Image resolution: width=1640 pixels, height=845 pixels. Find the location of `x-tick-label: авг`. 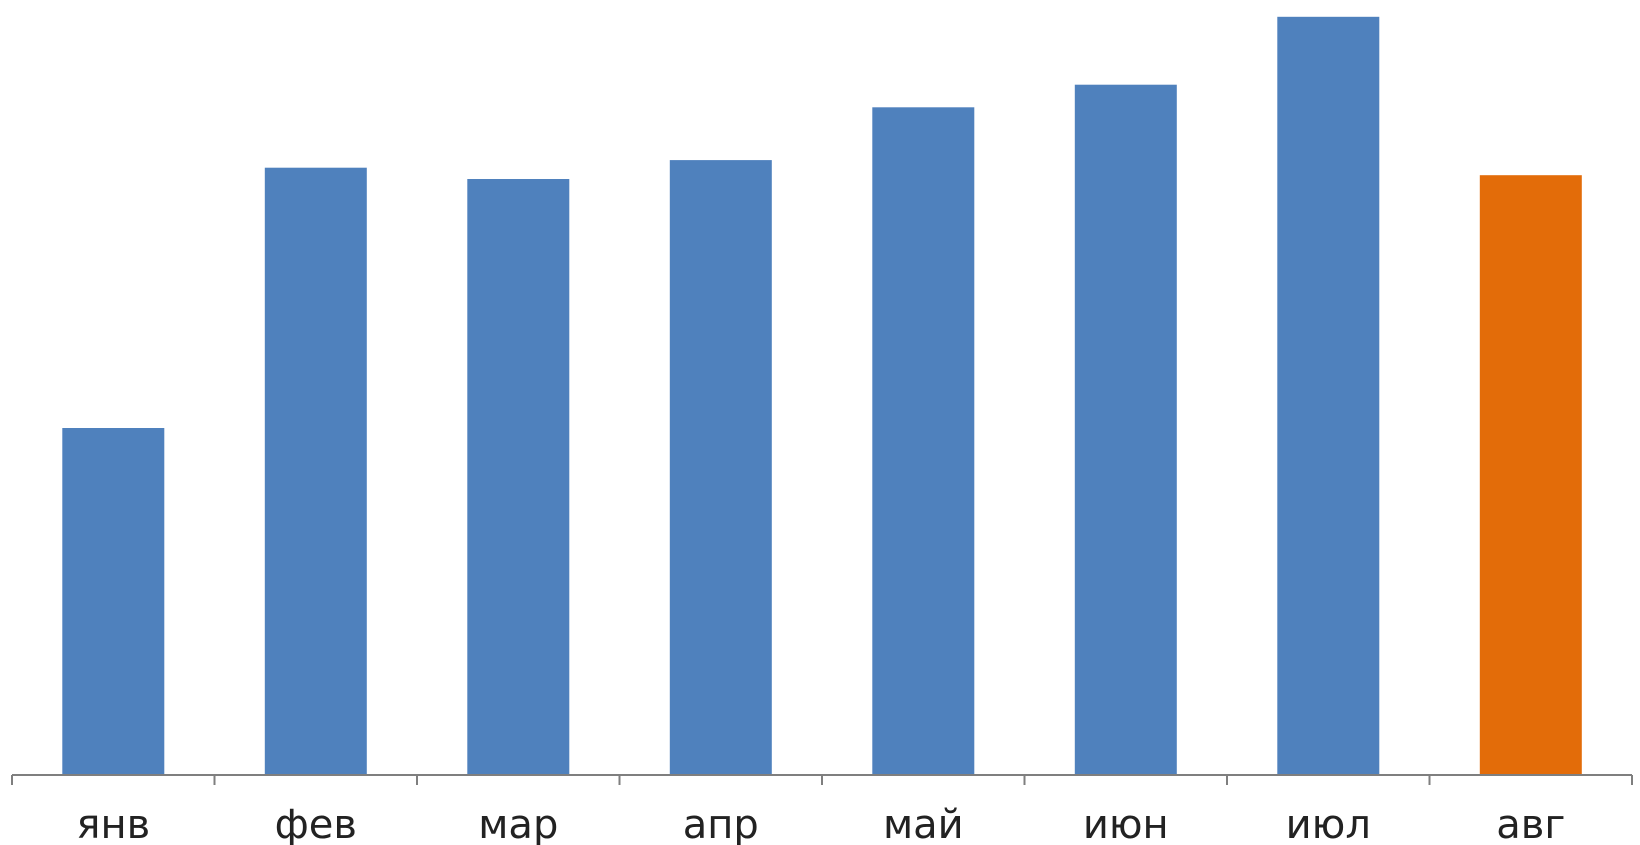

x-tick-label: авг is located at coordinates (1530, 823).